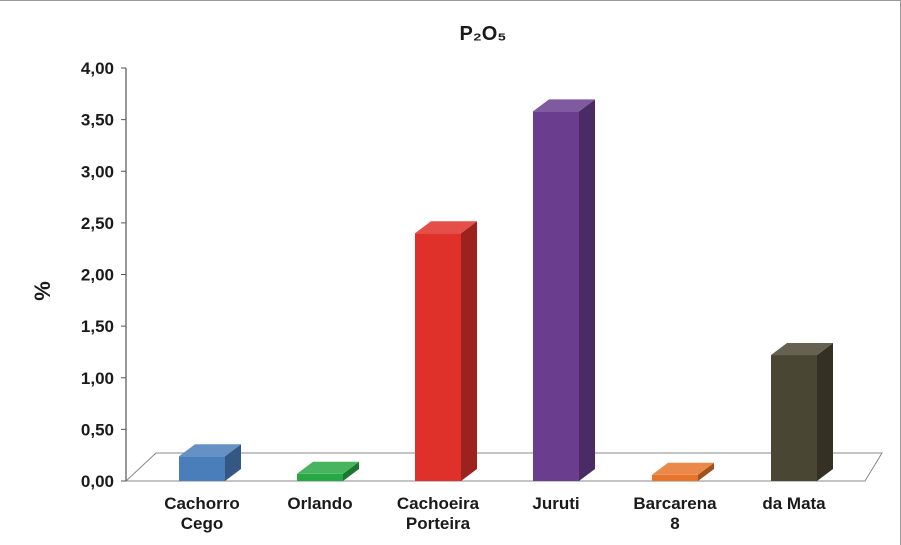  I want to click on y-axis-ticks: 0,00 0,50 1,00 1,50 2,00 2,50 3,00 3,50 4,00, so click(103, 275).